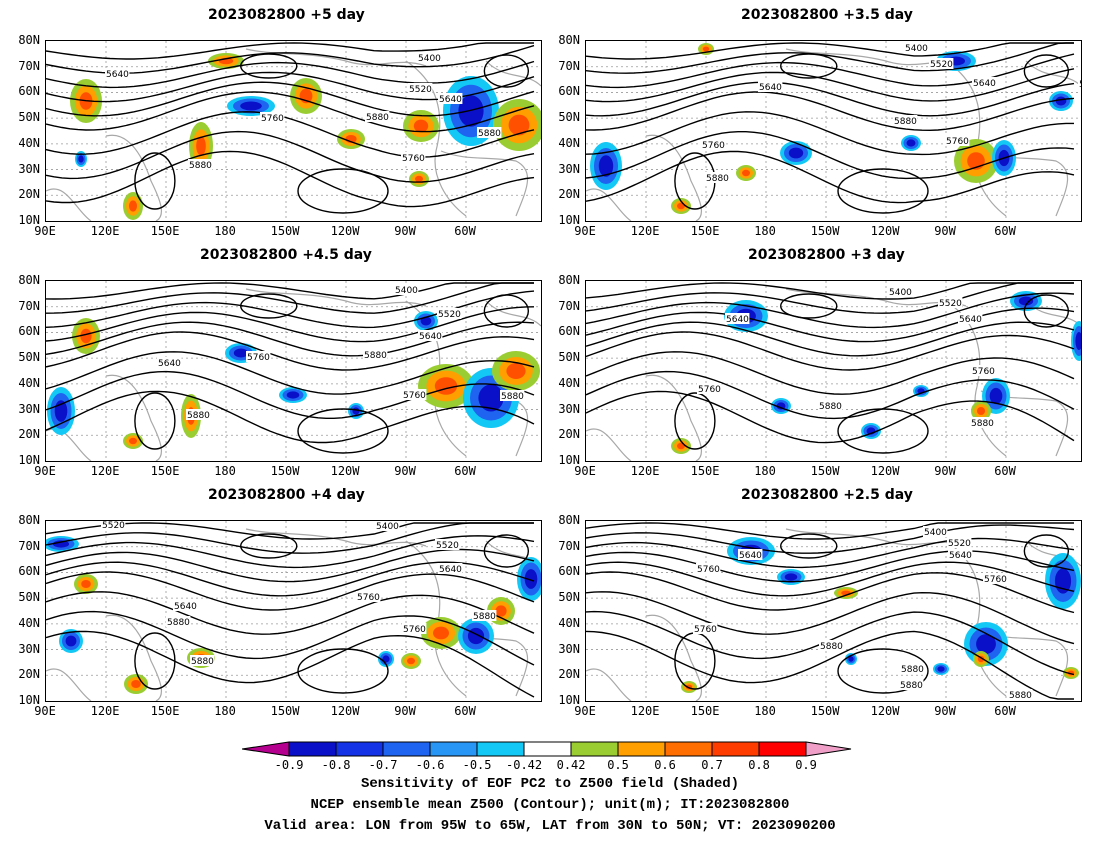 This screenshot has width=1100, height=850. What do you see at coordinates (293, 371) in the screenshot?
I see `map-plot: 5400 5520 5640 5760 5640 5880 5760 5880 5880` at bounding box center [293, 371].